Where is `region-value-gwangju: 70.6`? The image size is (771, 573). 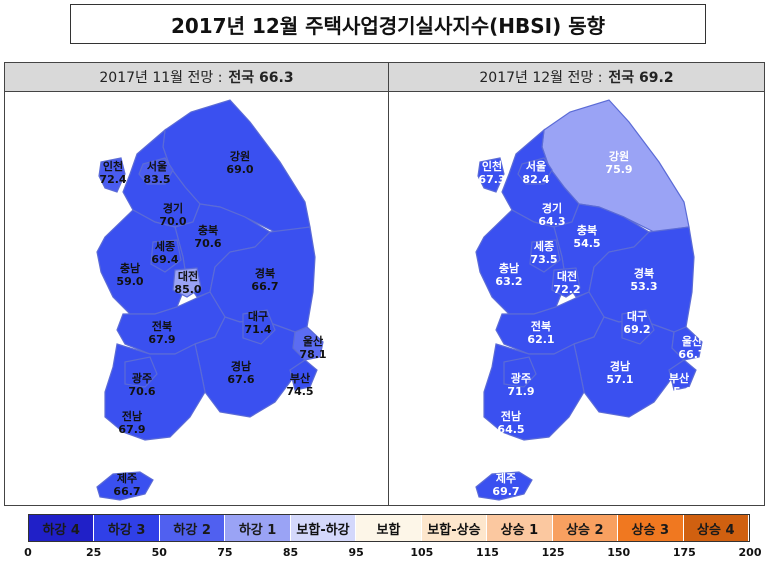 region-value-gwangju: 70.6 is located at coordinates (141, 391).